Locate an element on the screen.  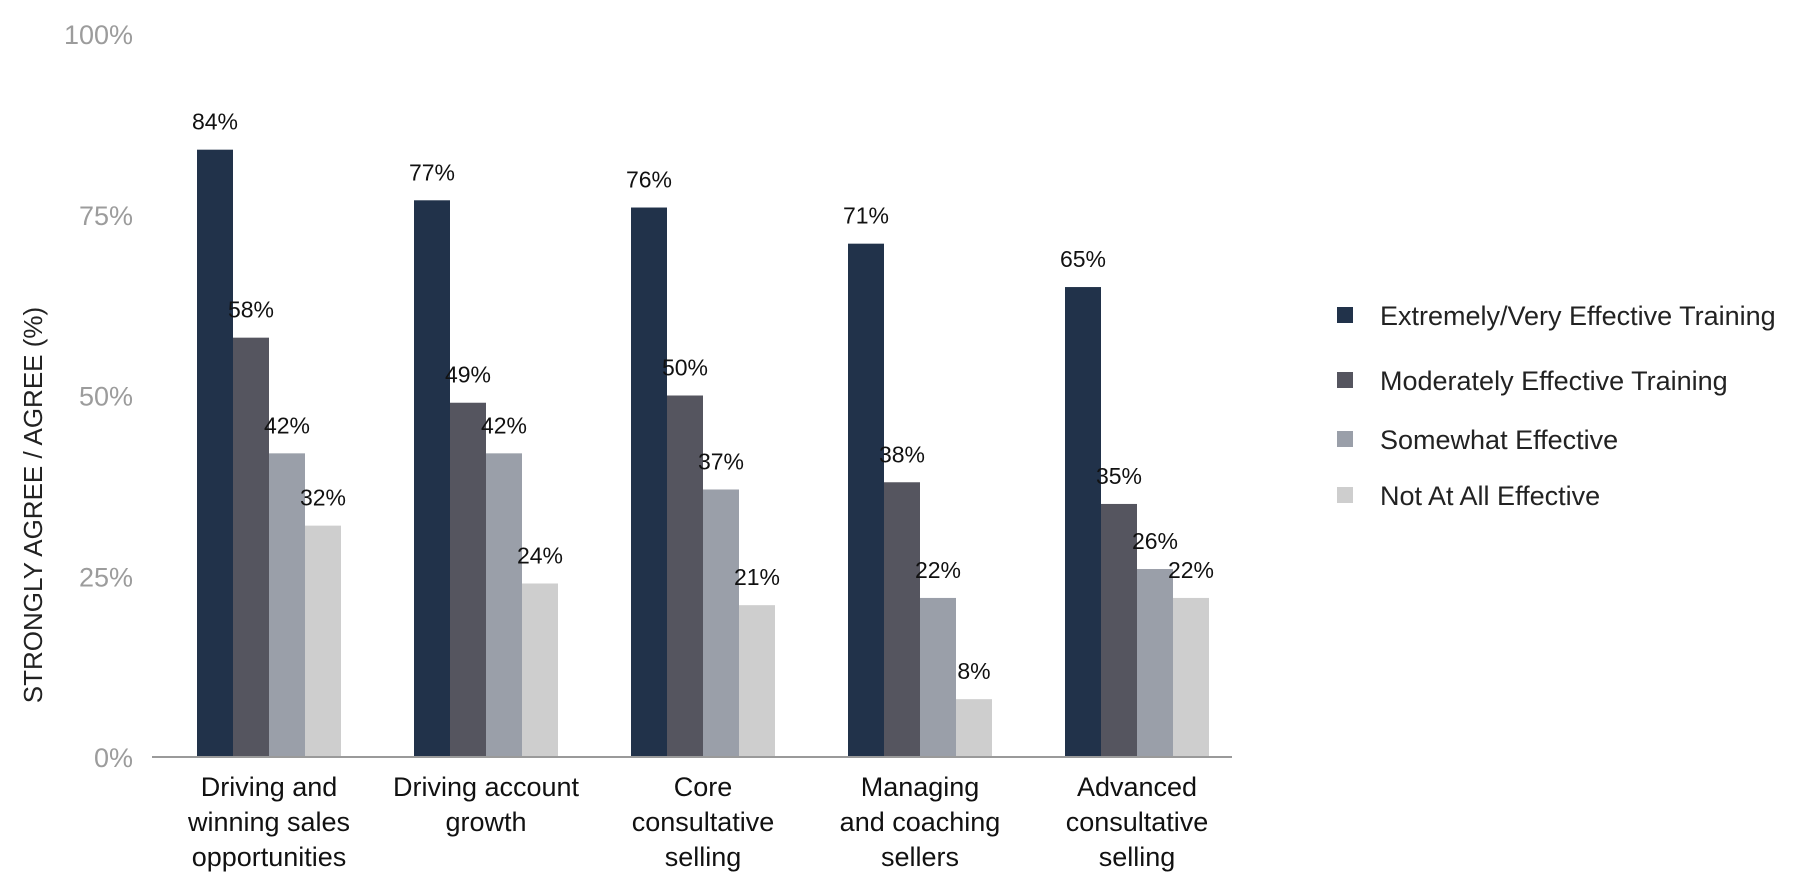
data-label: 21% is located at coordinates (757, 577).